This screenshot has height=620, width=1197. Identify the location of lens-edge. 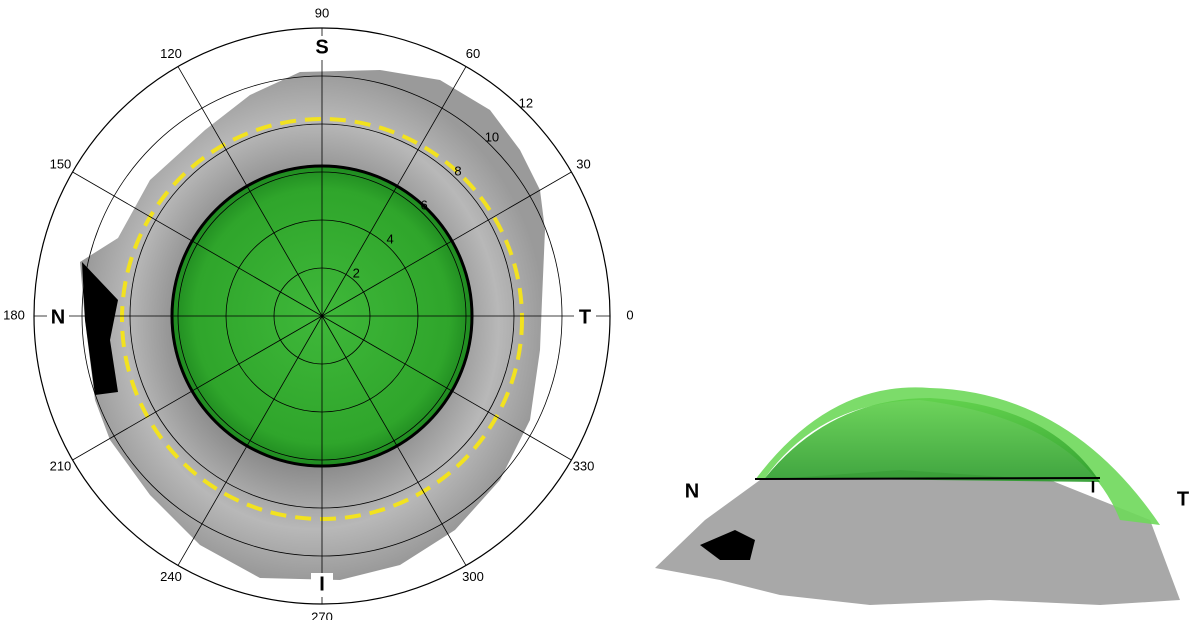
(927, 478).